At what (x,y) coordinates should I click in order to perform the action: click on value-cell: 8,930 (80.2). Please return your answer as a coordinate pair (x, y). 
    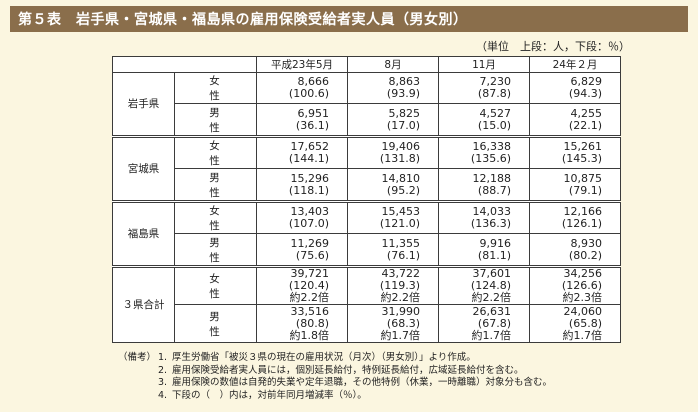
    Looking at the image, I should click on (575, 250).